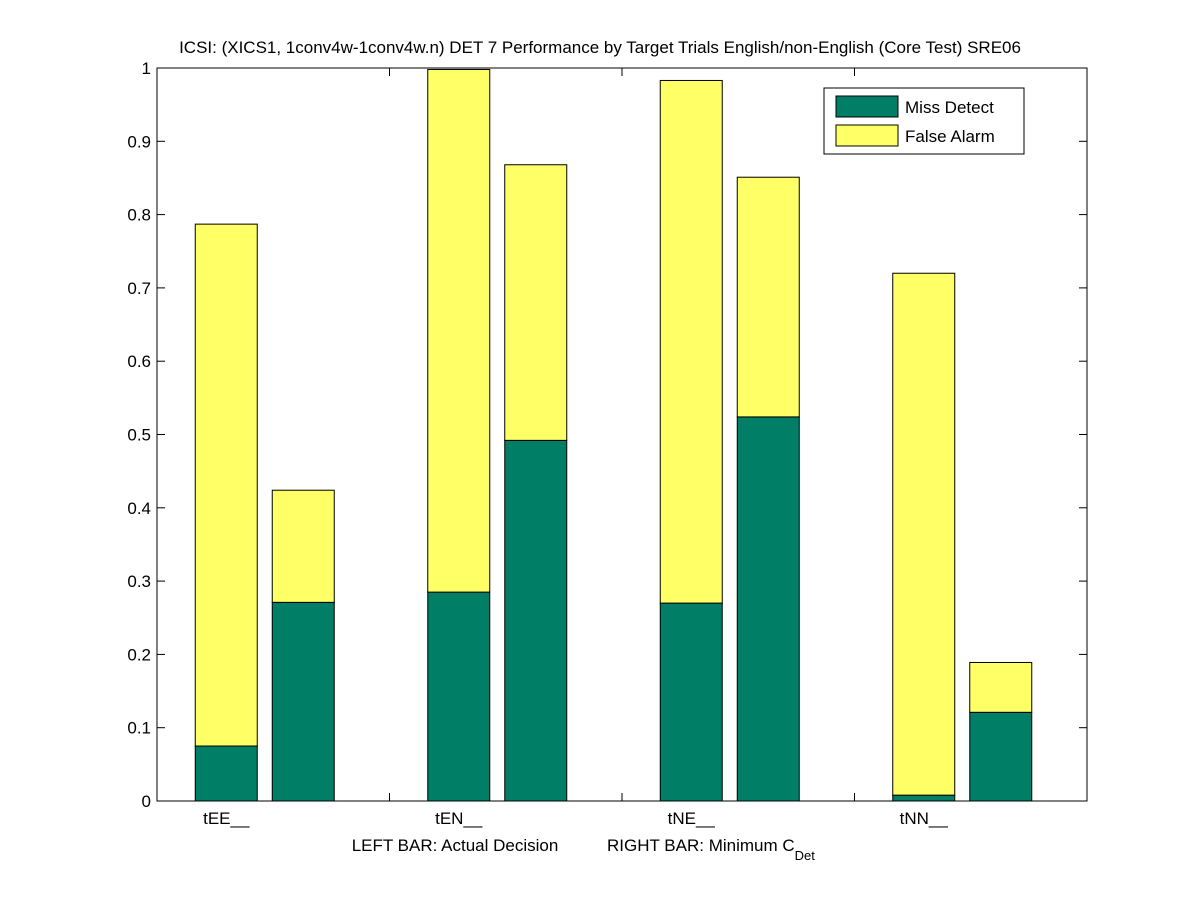 The image size is (1201, 900). I want to click on y-tick-label: 0.7, so click(139, 288).